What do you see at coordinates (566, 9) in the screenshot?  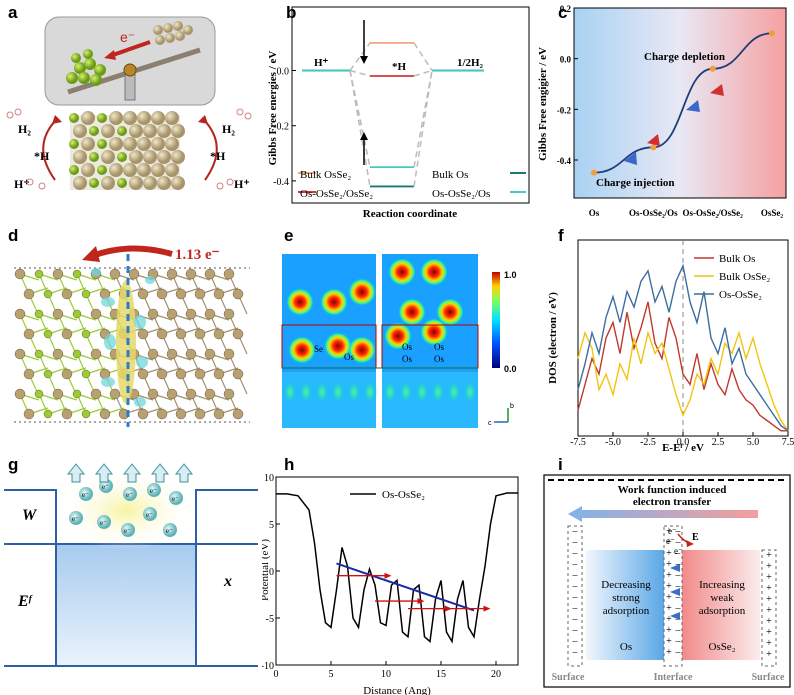 I see `panel-c-ytick-label: 0.2` at bounding box center [566, 9].